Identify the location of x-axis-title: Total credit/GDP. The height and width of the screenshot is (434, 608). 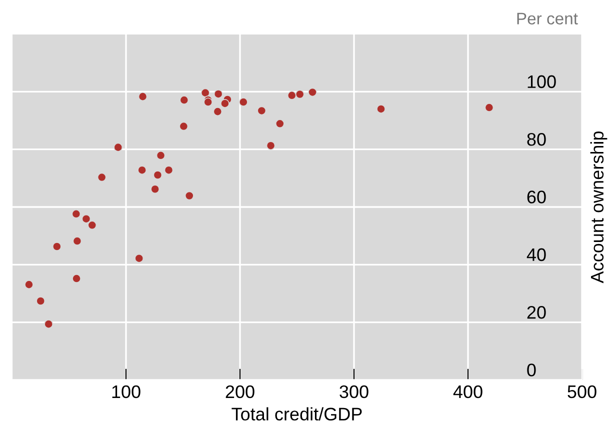
(297, 414).